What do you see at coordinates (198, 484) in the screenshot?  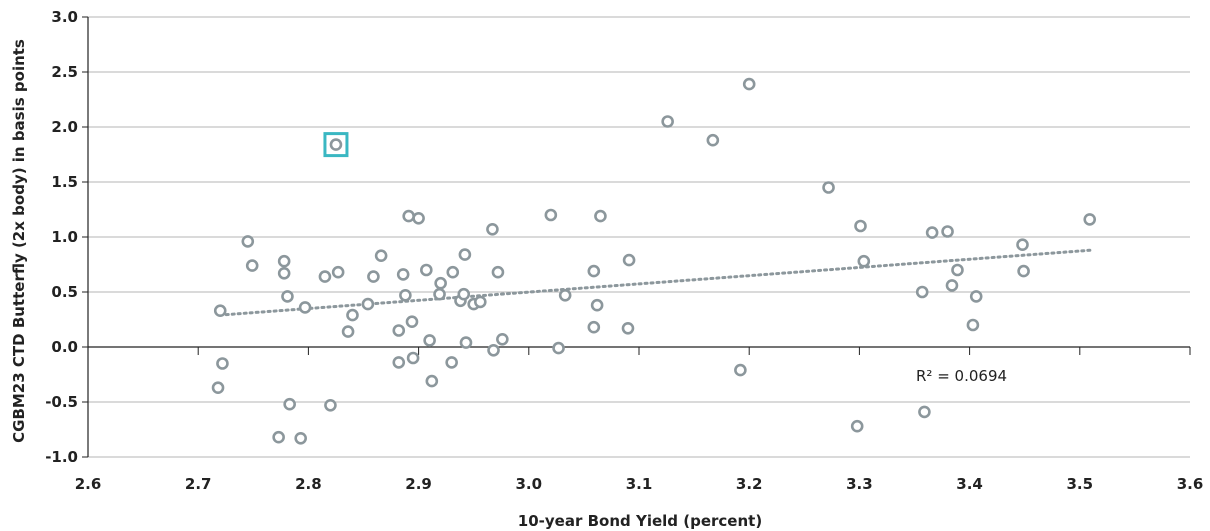 I see `x-tick-label: 2.7` at bounding box center [198, 484].